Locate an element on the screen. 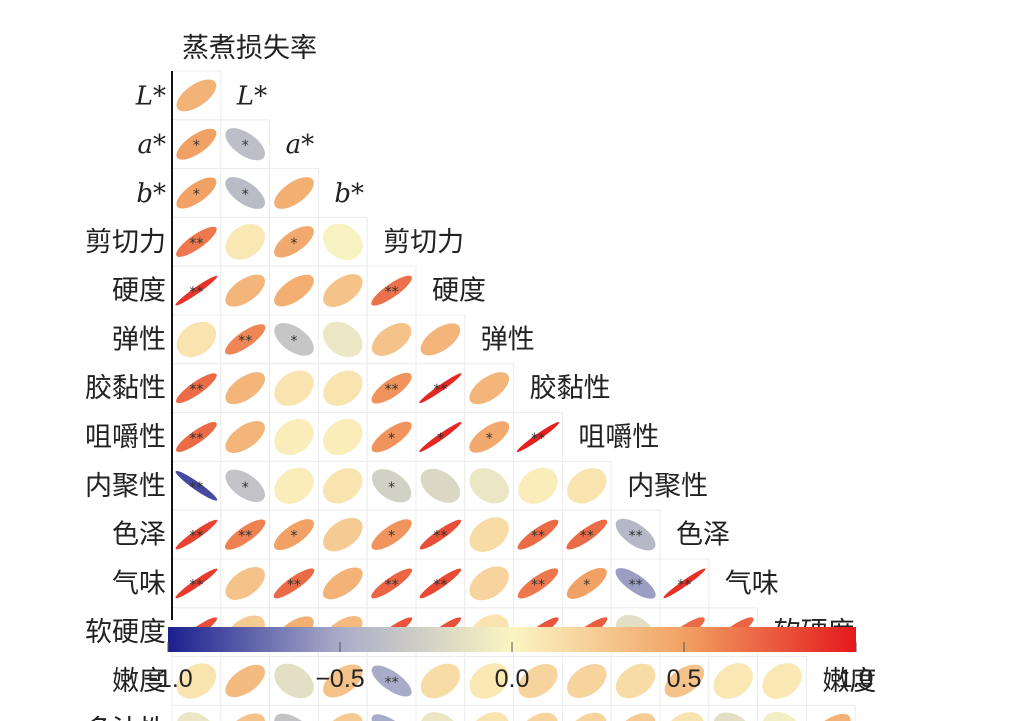 The image size is (1022, 721). column-label: 内聚性 is located at coordinates (667, 486).